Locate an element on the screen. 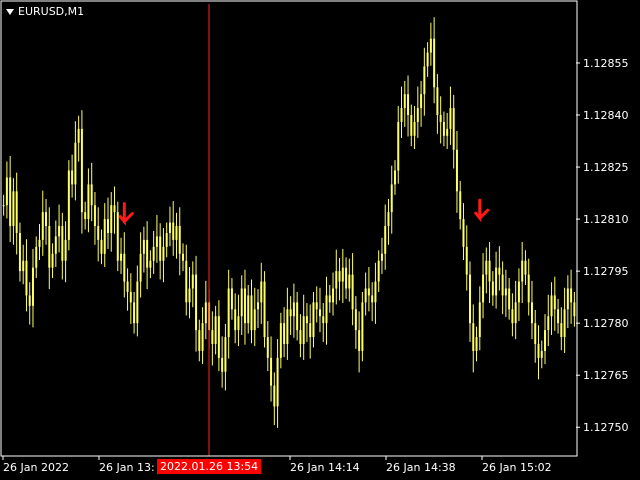  crosshair-time-label: 2022.01.26 13:54 is located at coordinates (209, 466).